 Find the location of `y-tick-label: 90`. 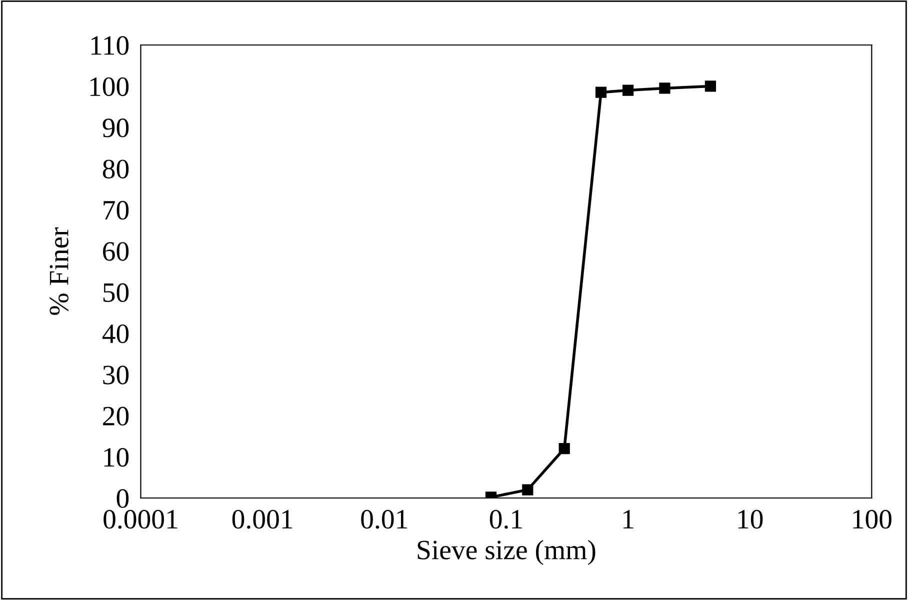

y-tick-label: 90 is located at coordinates (115, 128).